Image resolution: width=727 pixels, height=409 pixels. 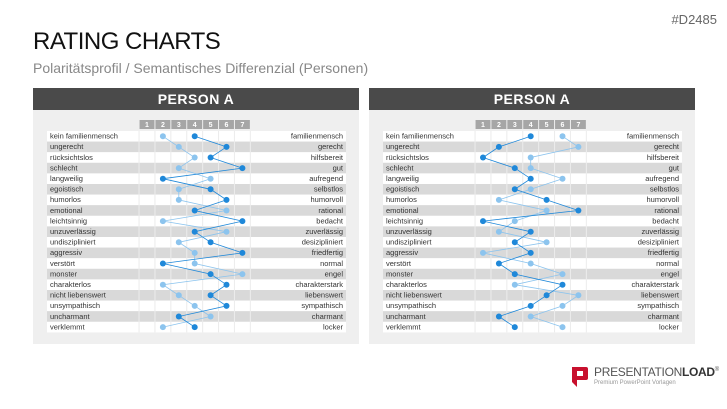 What do you see at coordinates (317, 136) in the screenshot?
I see `right-pole-label: familienmensch` at bounding box center [317, 136].